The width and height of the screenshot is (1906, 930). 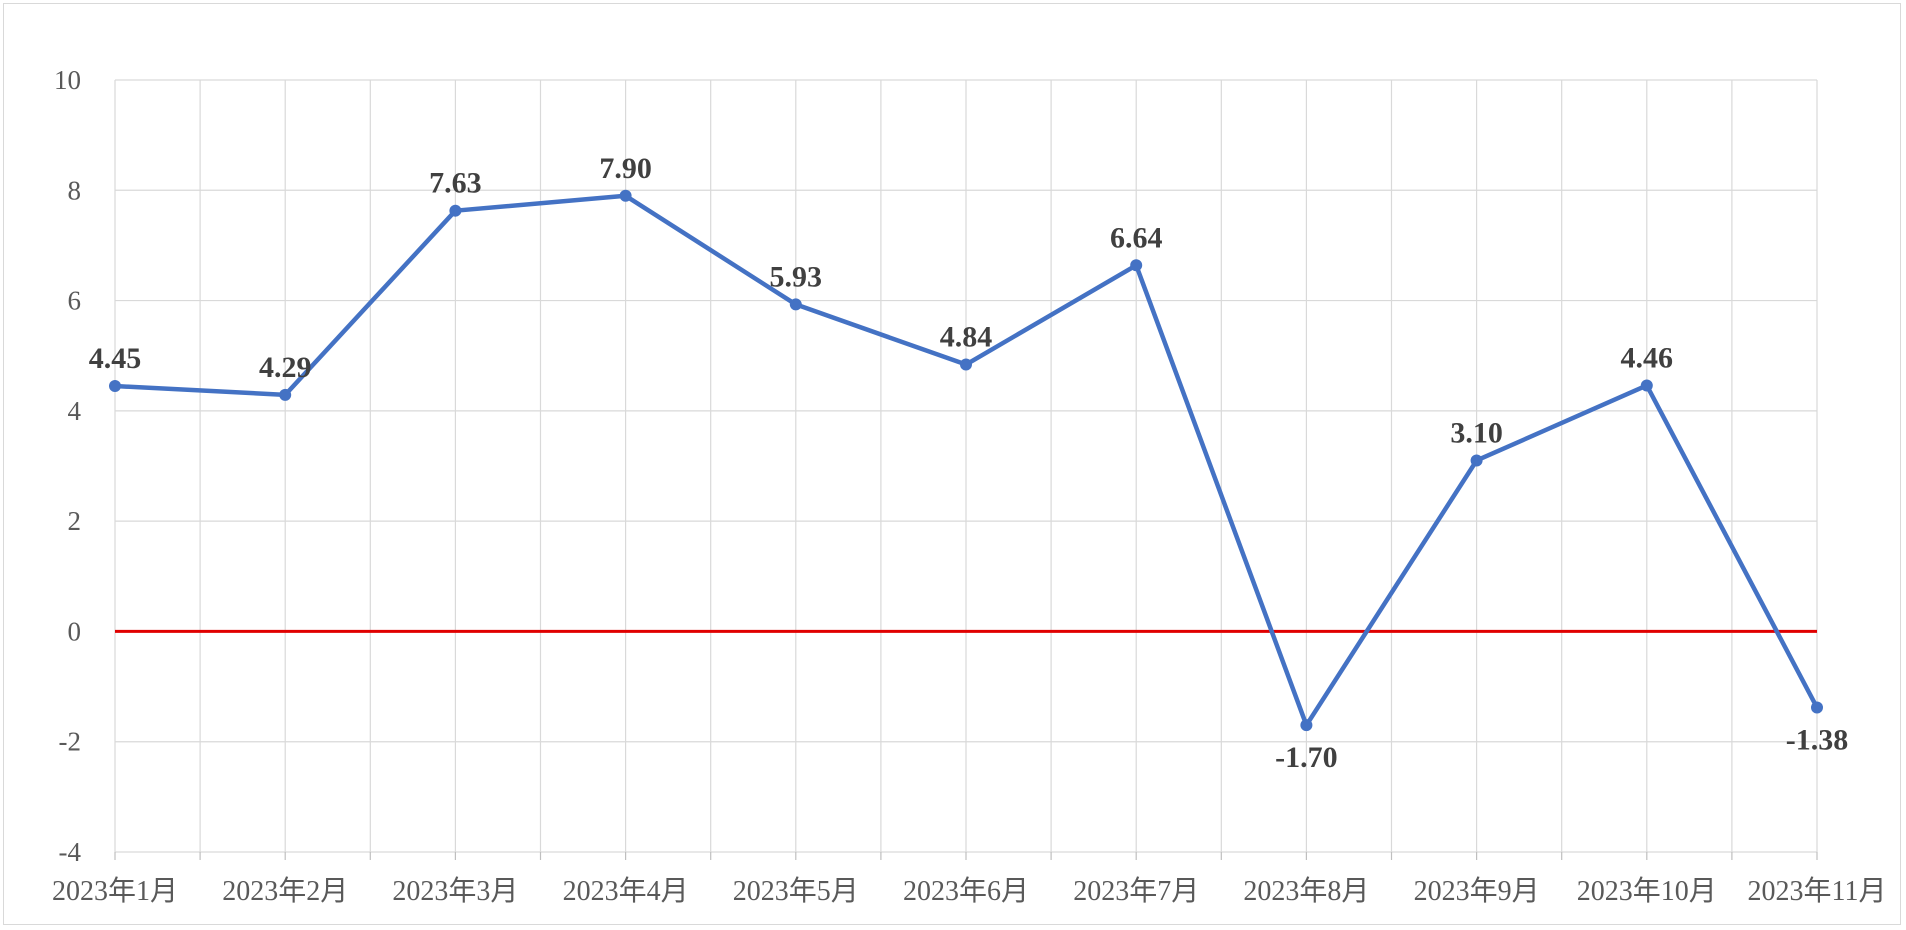 What do you see at coordinates (1817, 891) in the screenshot?
I see `x-tick-label: 2023年11月` at bounding box center [1817, 891].